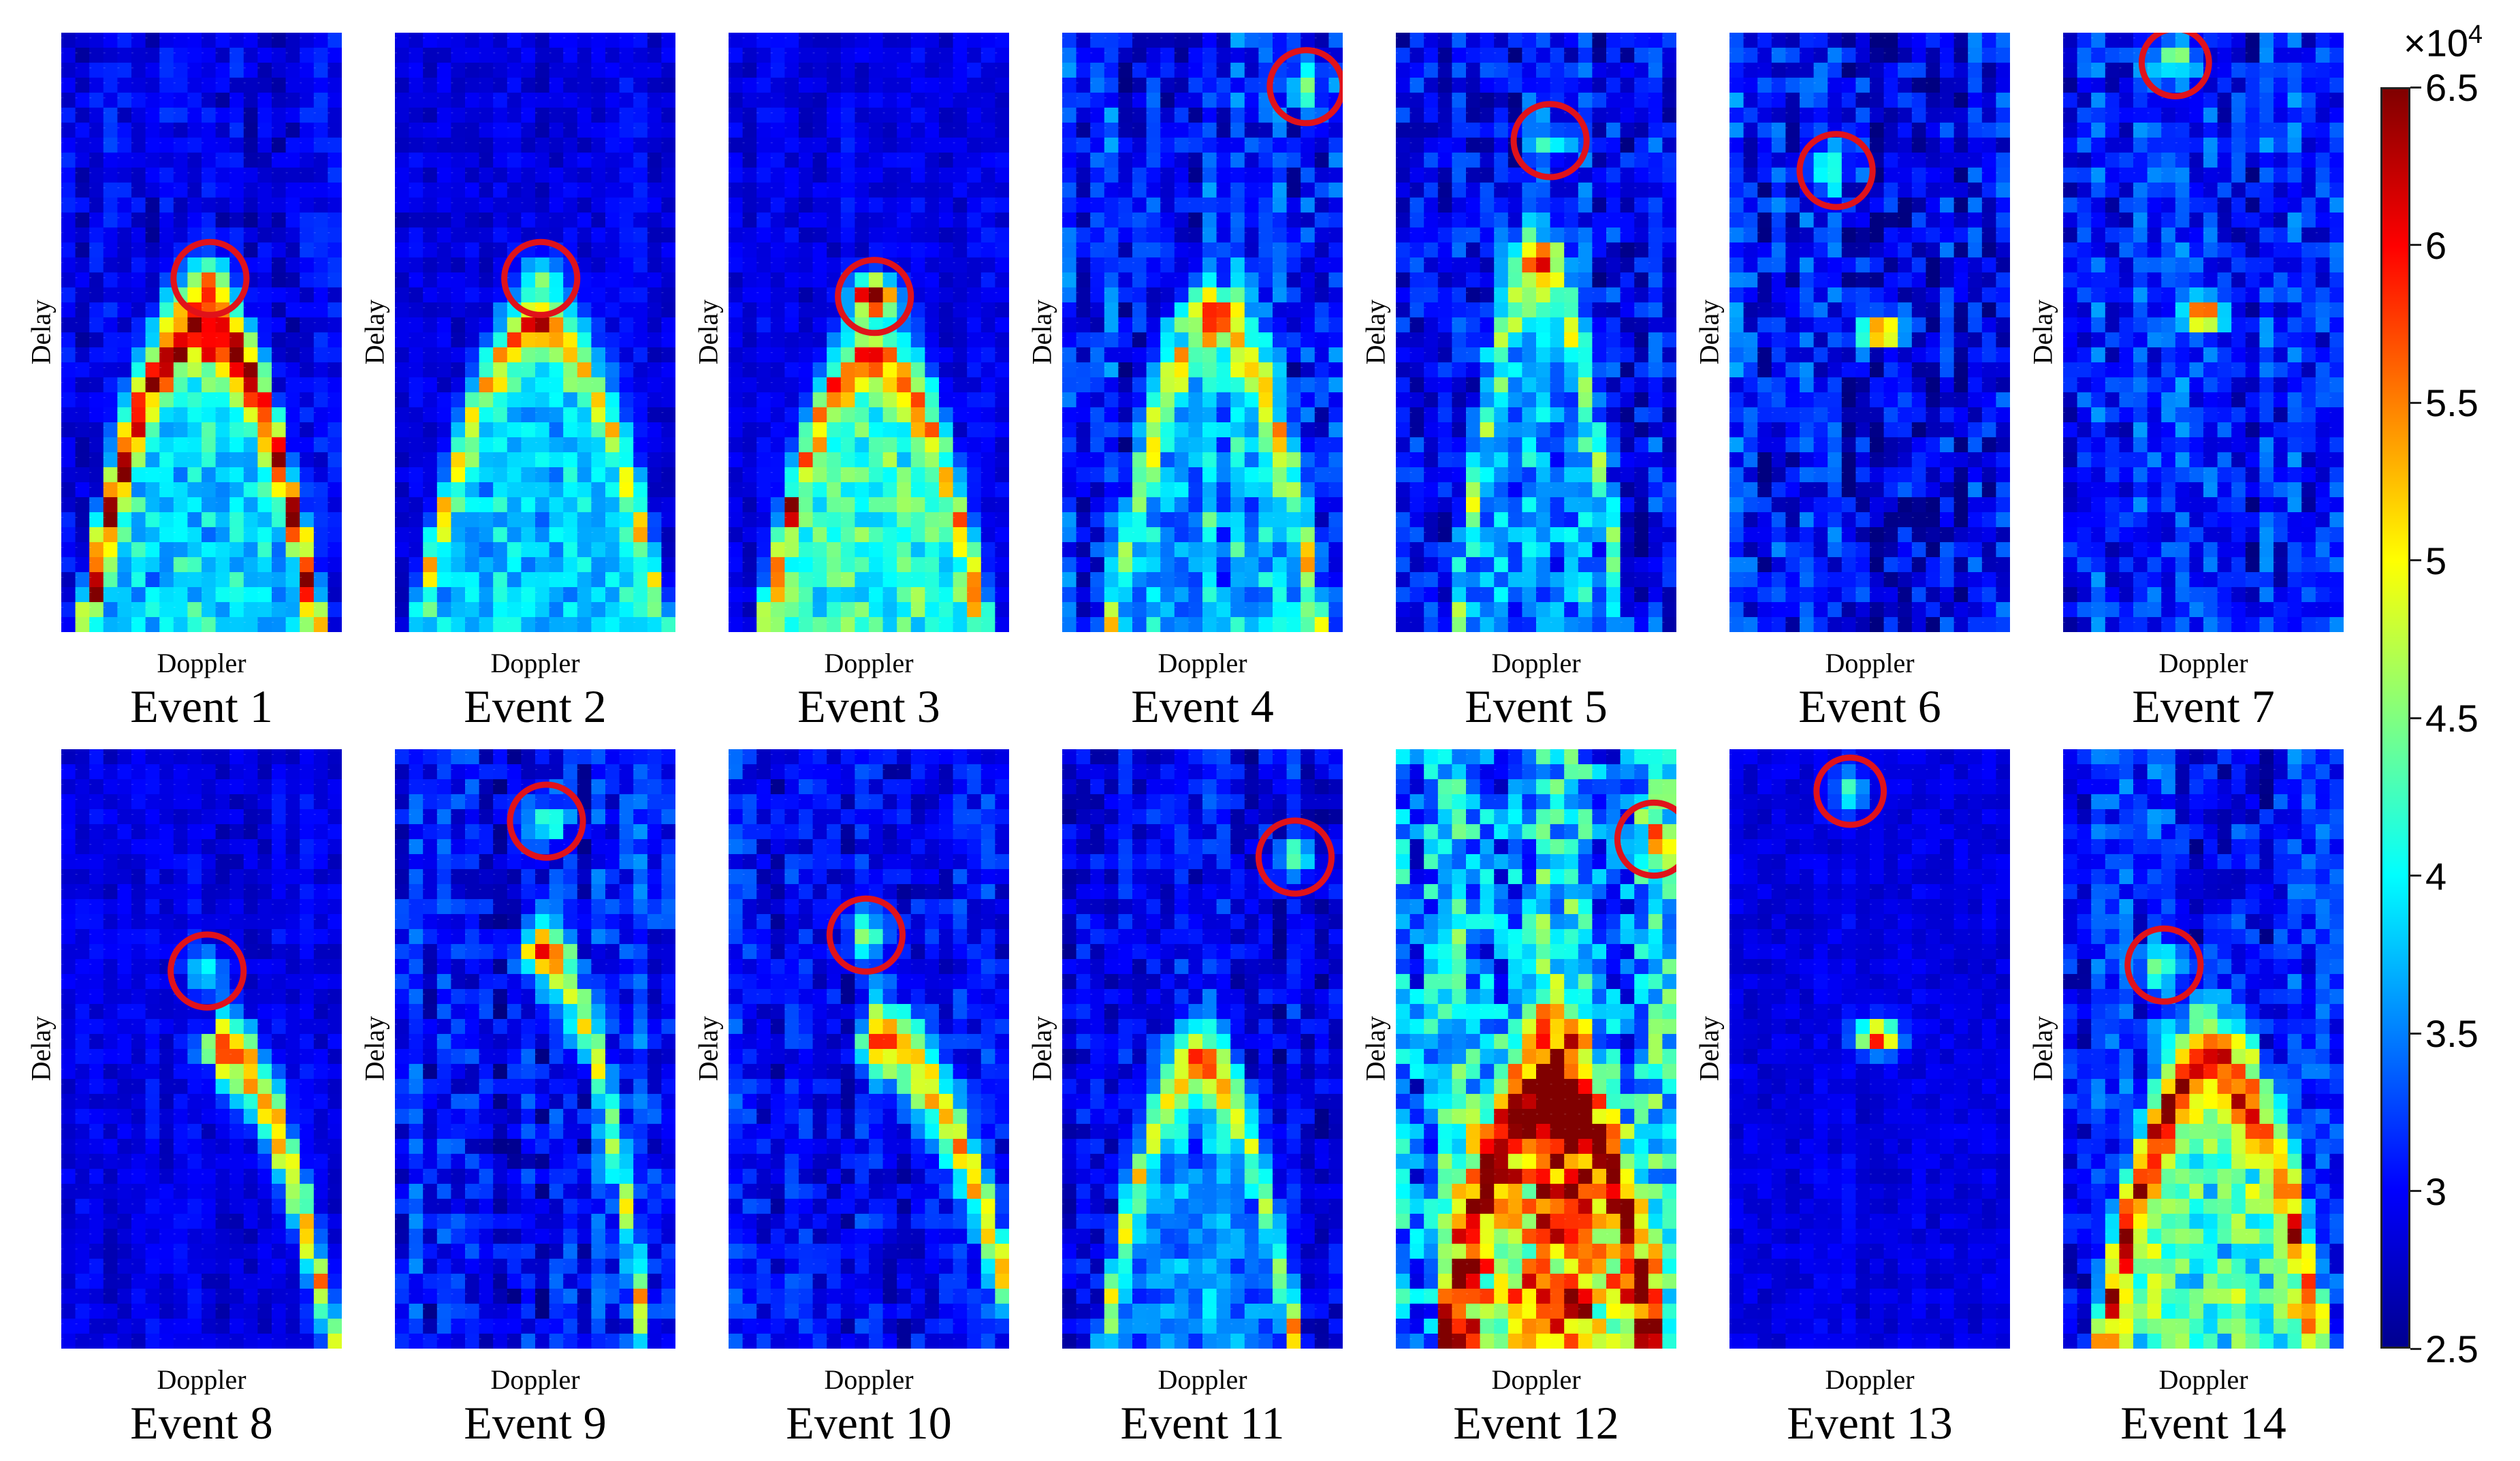 The image size is (2520, 1461). I want to click on x-axis-label: Doppler, so click(201, 663).